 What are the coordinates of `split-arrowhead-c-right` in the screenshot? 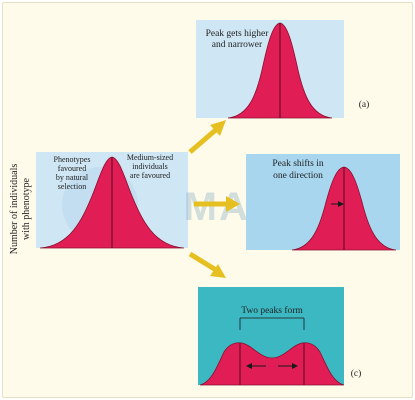 It's located at (295, 366).